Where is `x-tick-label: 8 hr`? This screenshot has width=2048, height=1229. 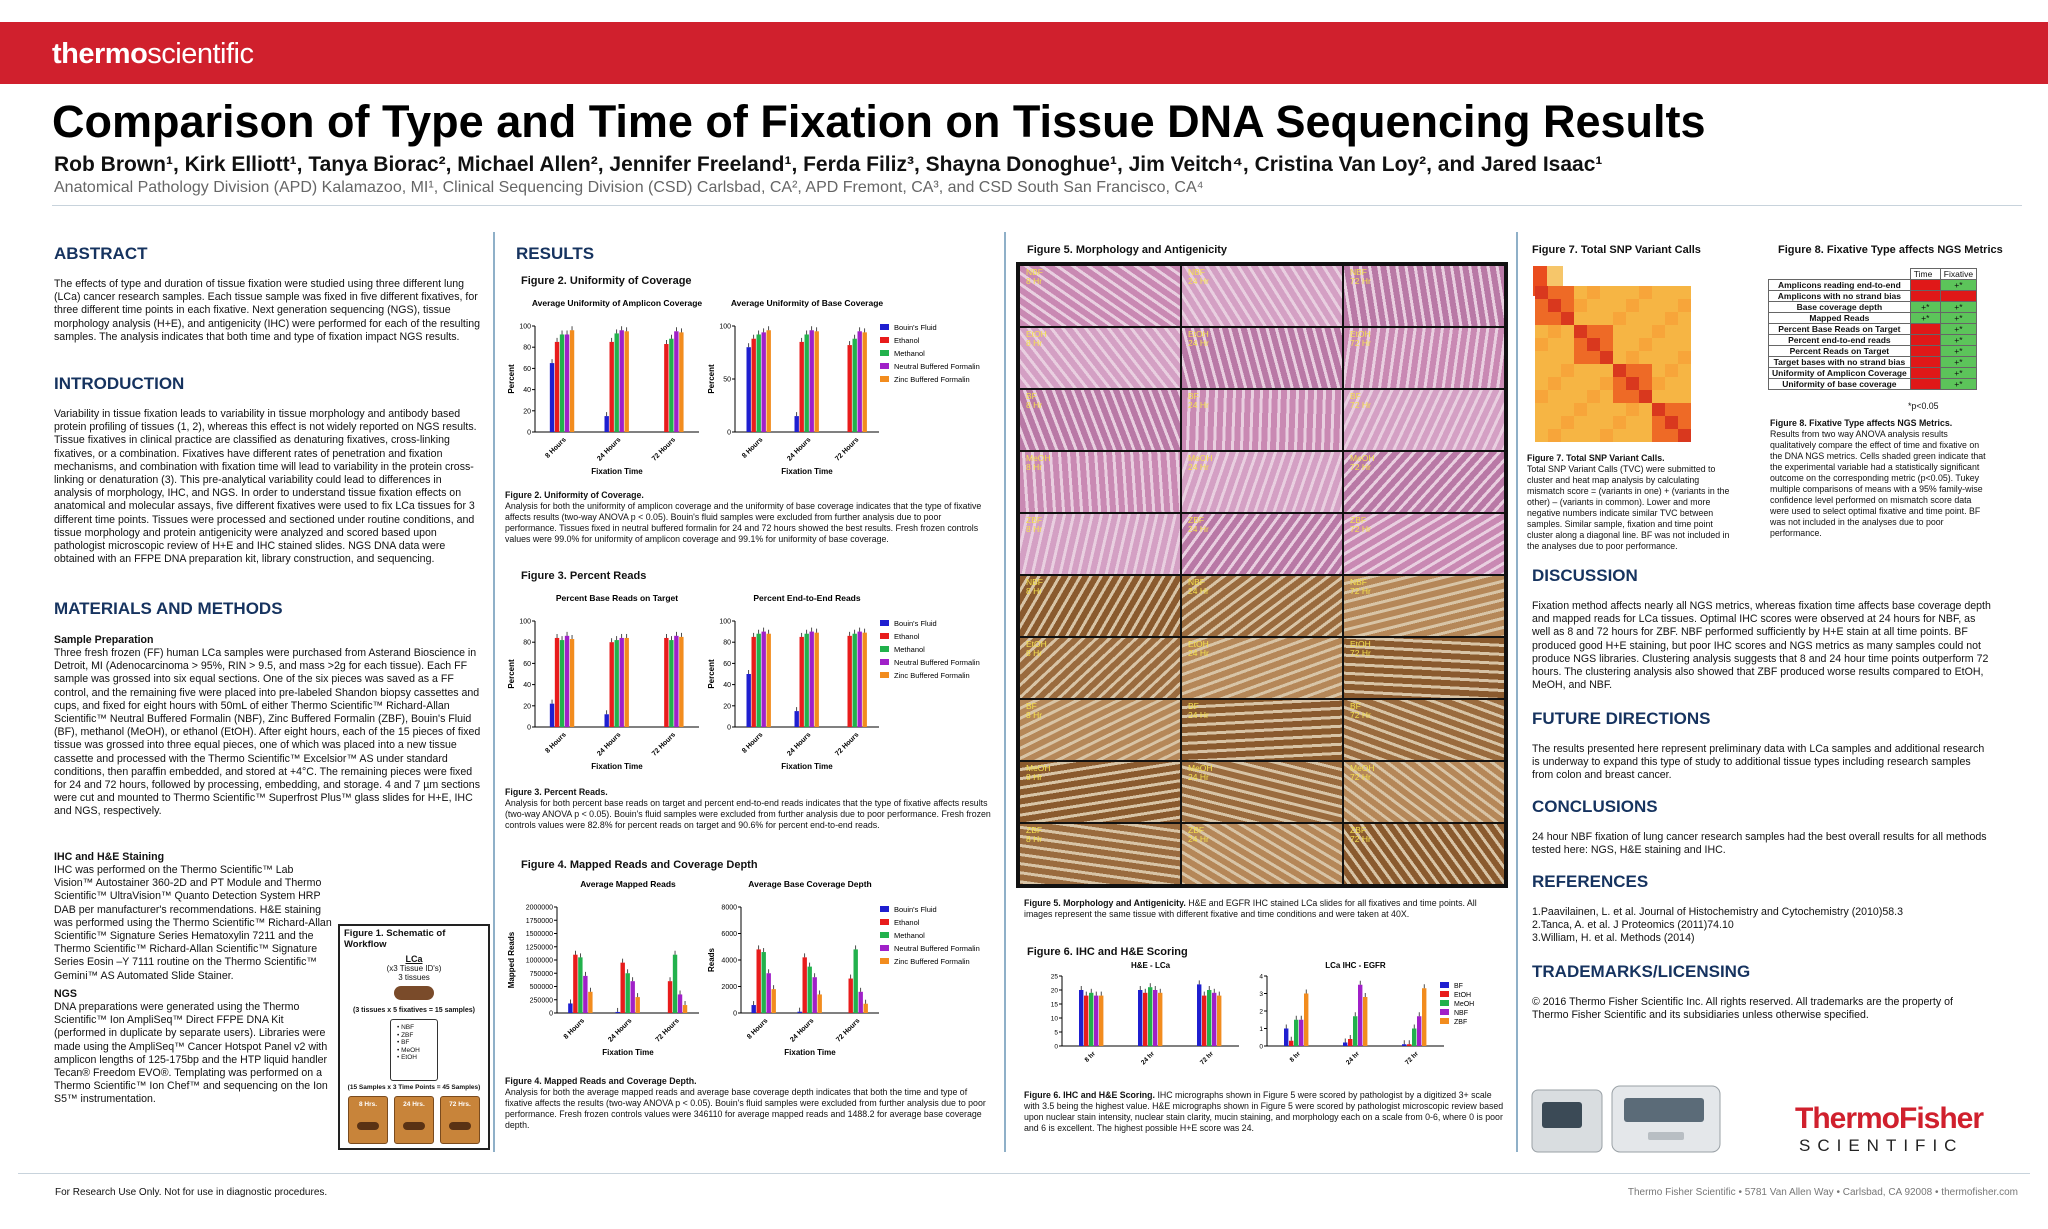
x-tick-label: 8 hr is located at coordinates (1091, 1057).